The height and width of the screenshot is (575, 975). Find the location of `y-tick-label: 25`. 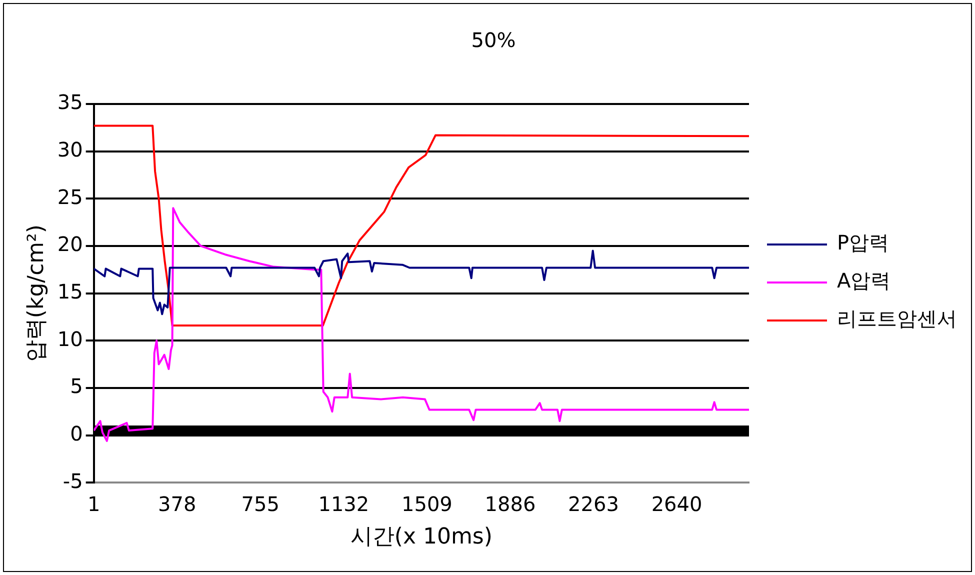

y-tick-label: 25 is located at coordinates (70, 196).